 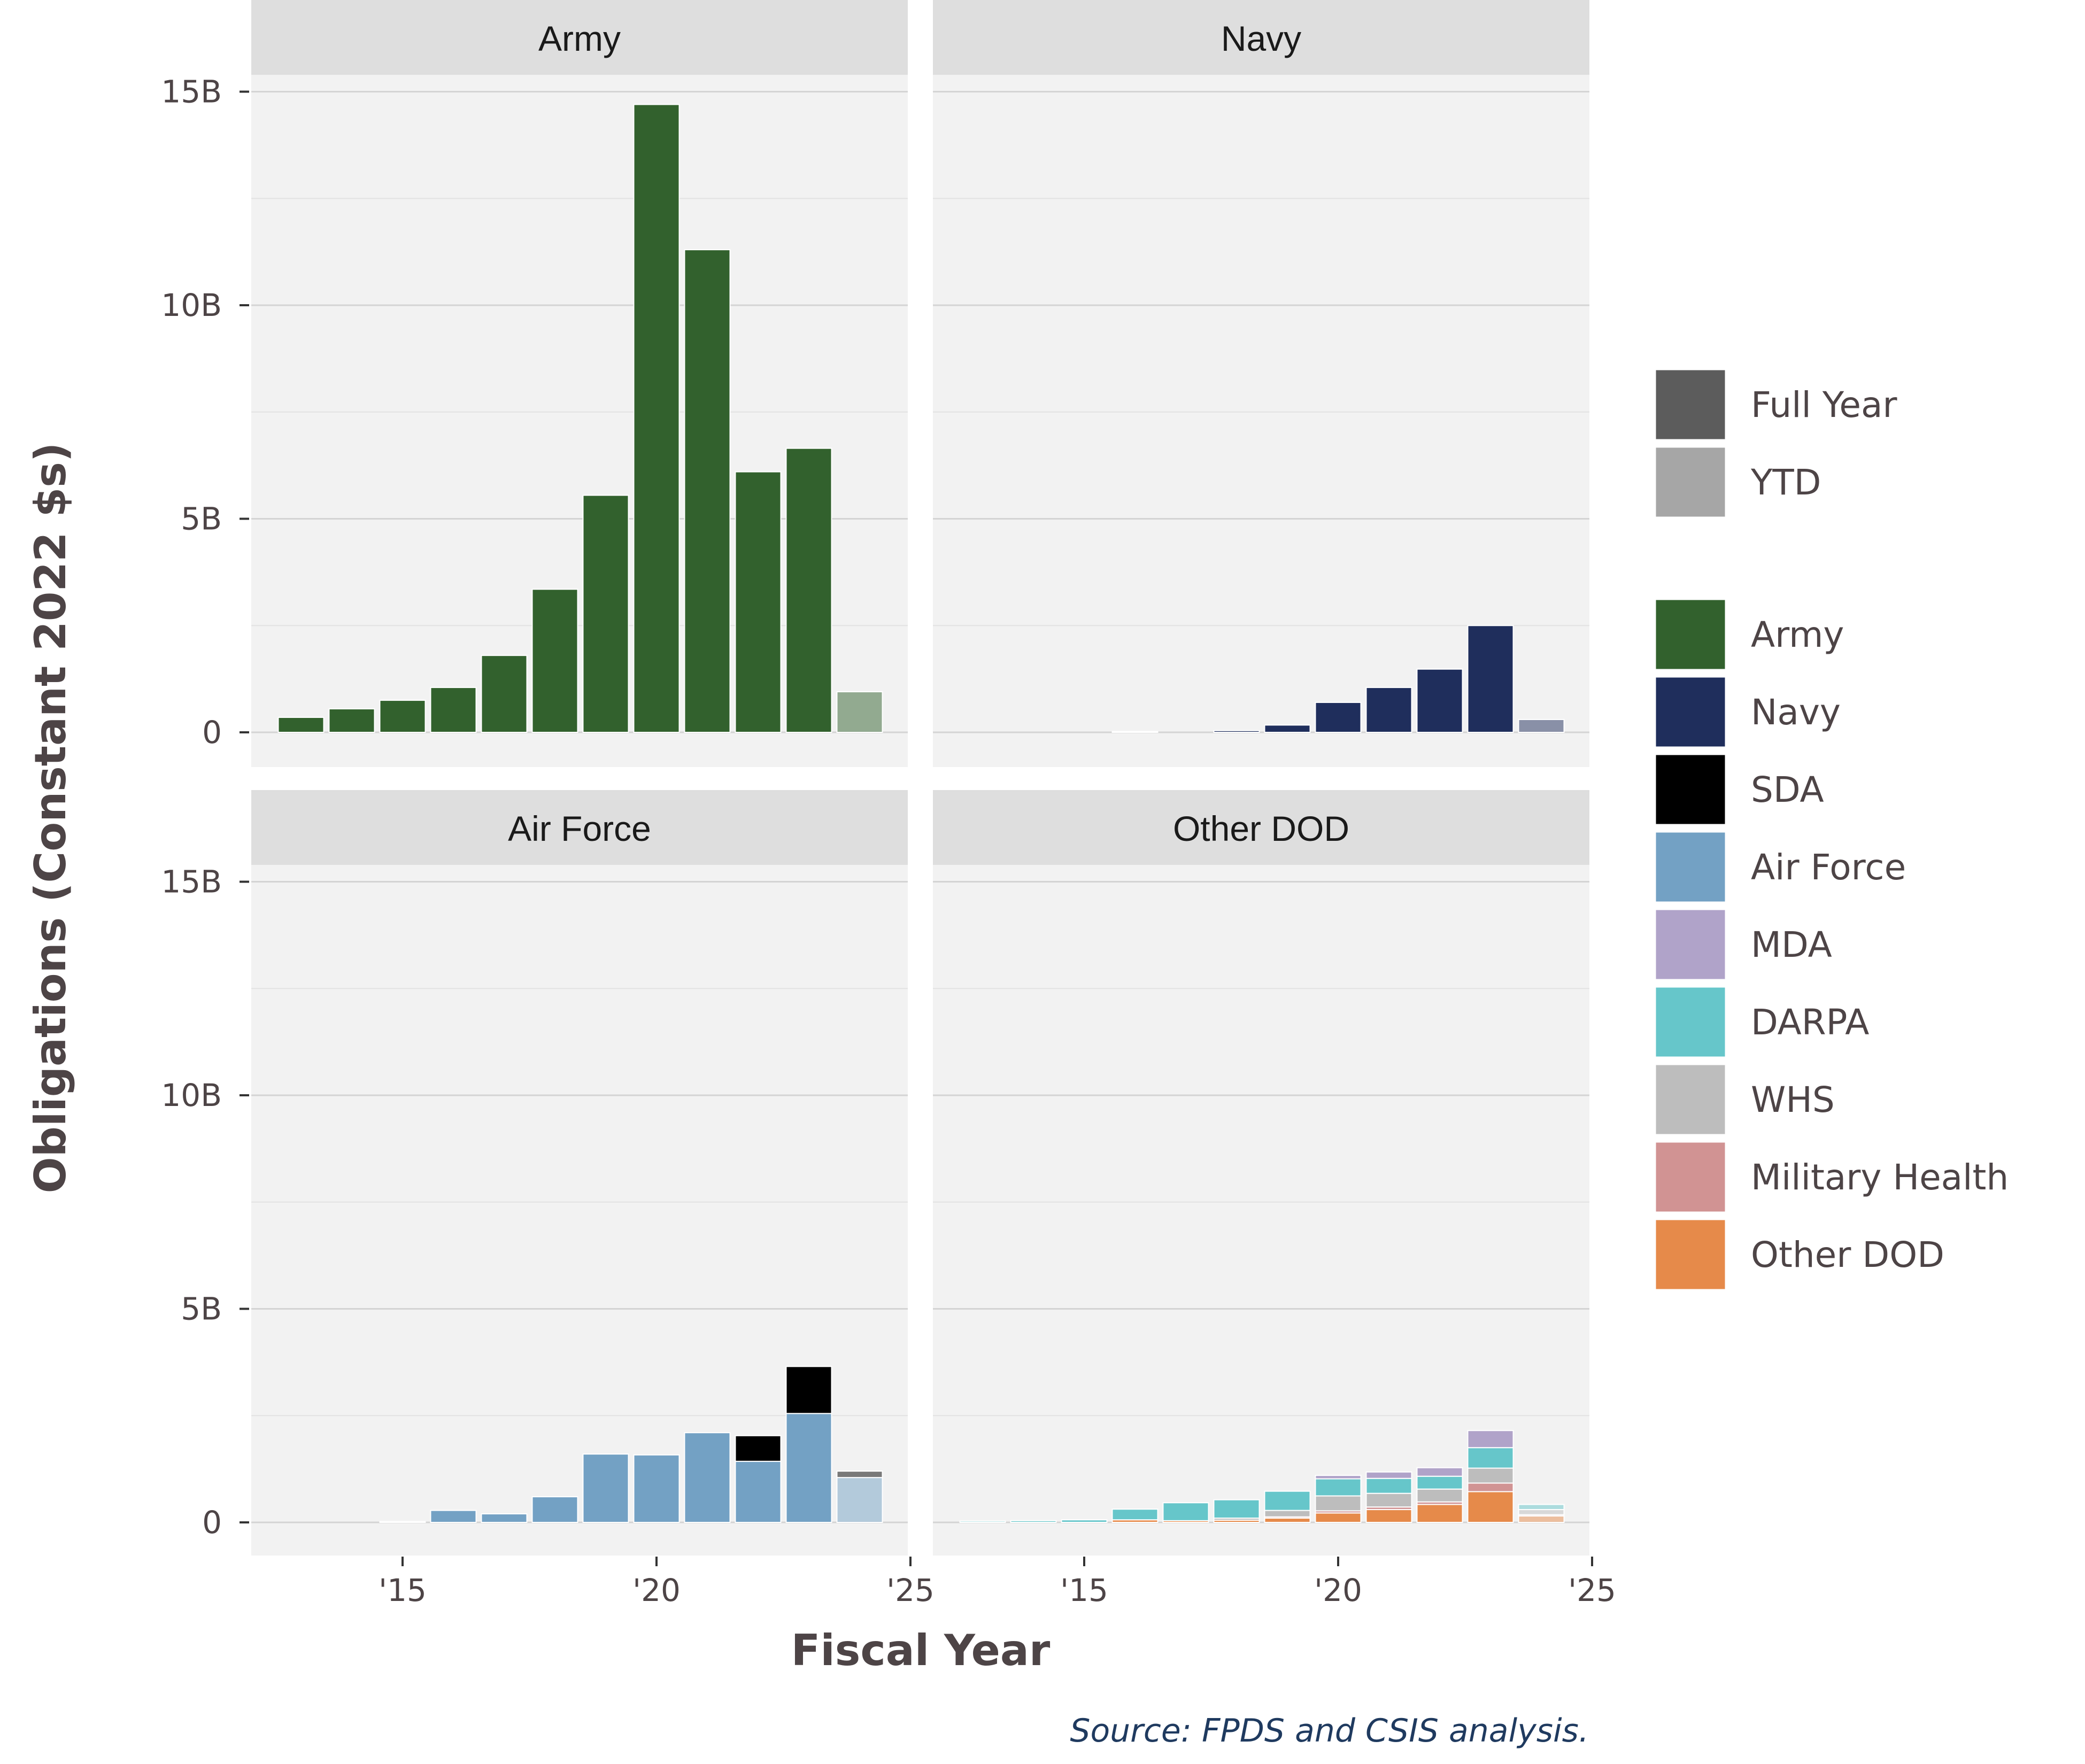 What do you see at coordinates (1690, 867) in the screenshot?
I see `legend-key-air-force` at bounding box center [1690, 867].